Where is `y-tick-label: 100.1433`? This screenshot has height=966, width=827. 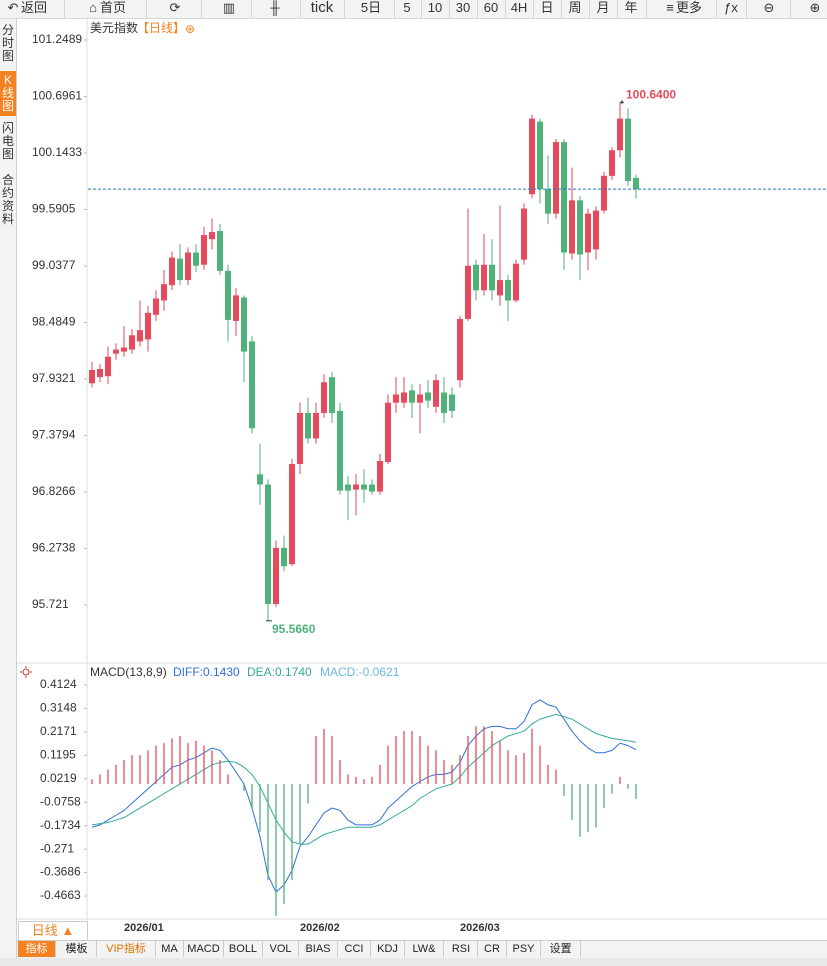 y-tick-label: 100.1433 is located at coordinates (57, 152).